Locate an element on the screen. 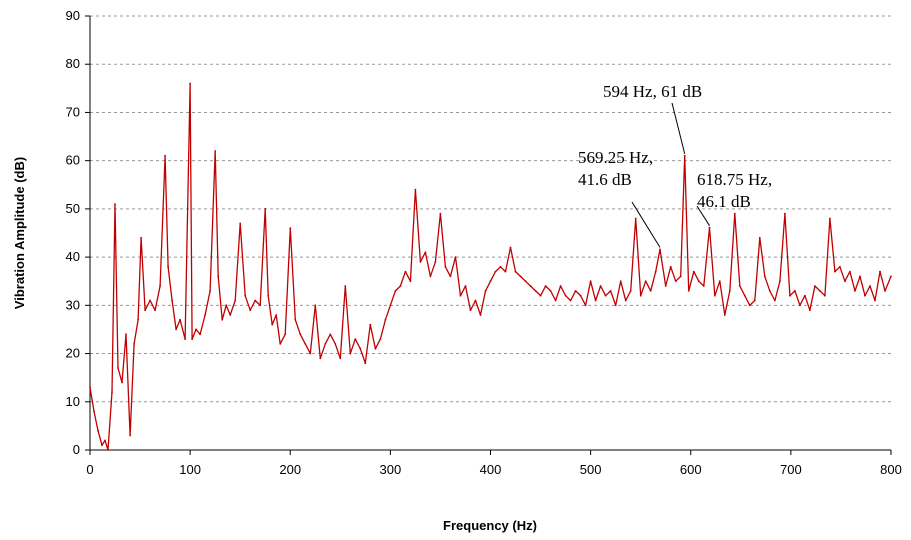  annotation-label: 594 Hz, 61 dB is located at coordinates (652, 91).